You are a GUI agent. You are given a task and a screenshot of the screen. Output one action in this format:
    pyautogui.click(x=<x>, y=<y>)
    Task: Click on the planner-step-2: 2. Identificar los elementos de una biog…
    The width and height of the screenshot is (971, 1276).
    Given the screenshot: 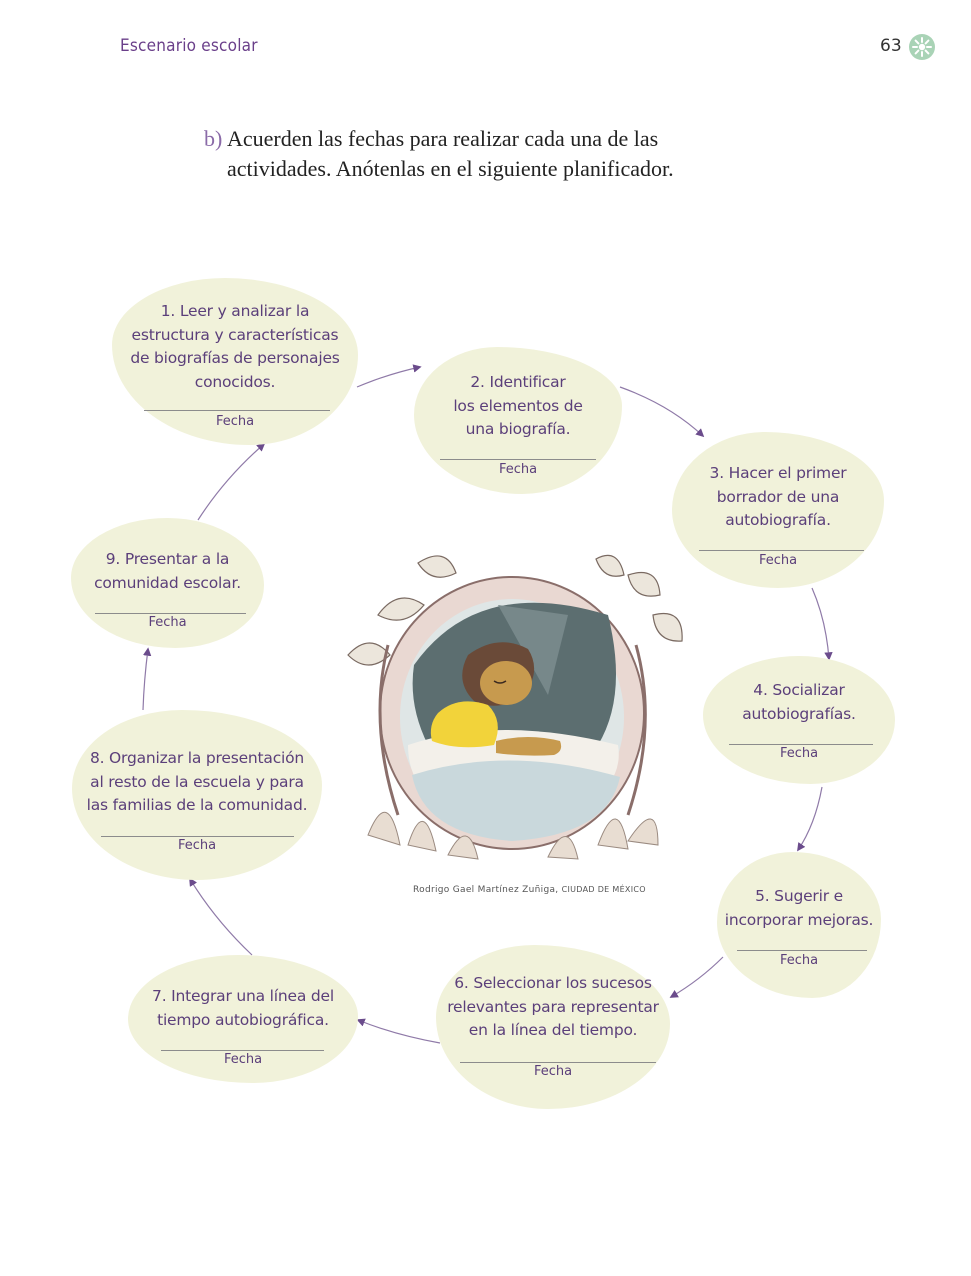 What is the action you would take?
    pyautogui.click(x=518, y=420)
    